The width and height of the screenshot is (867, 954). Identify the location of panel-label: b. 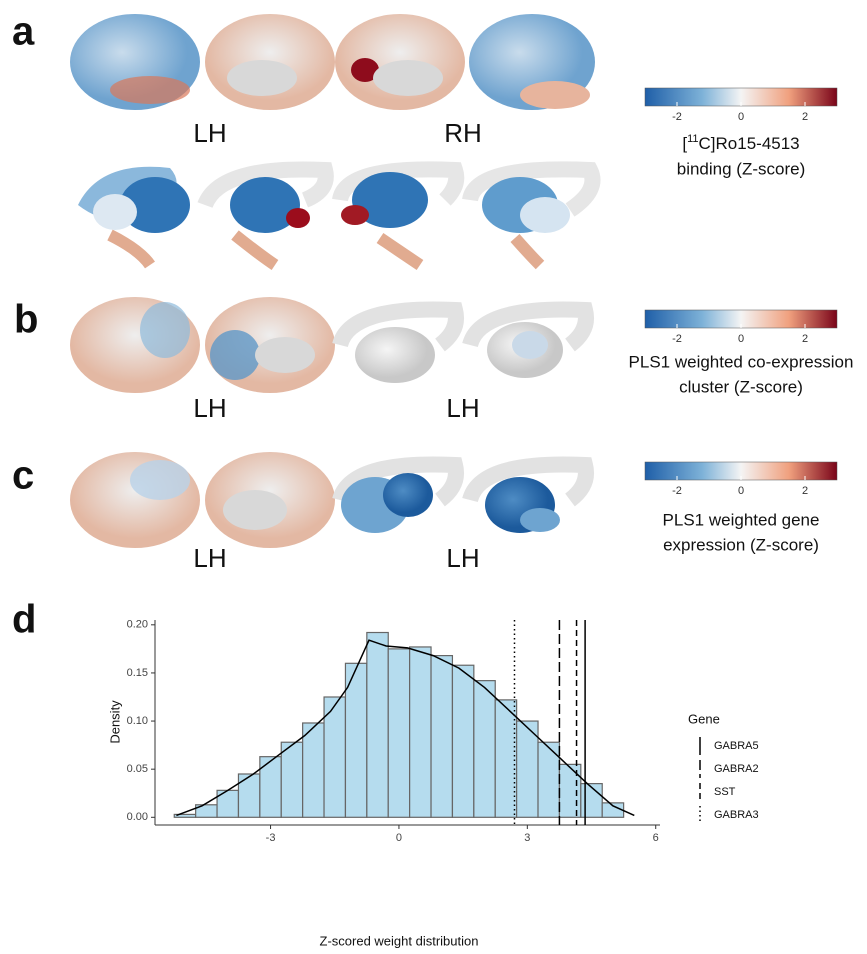
(26, 320).